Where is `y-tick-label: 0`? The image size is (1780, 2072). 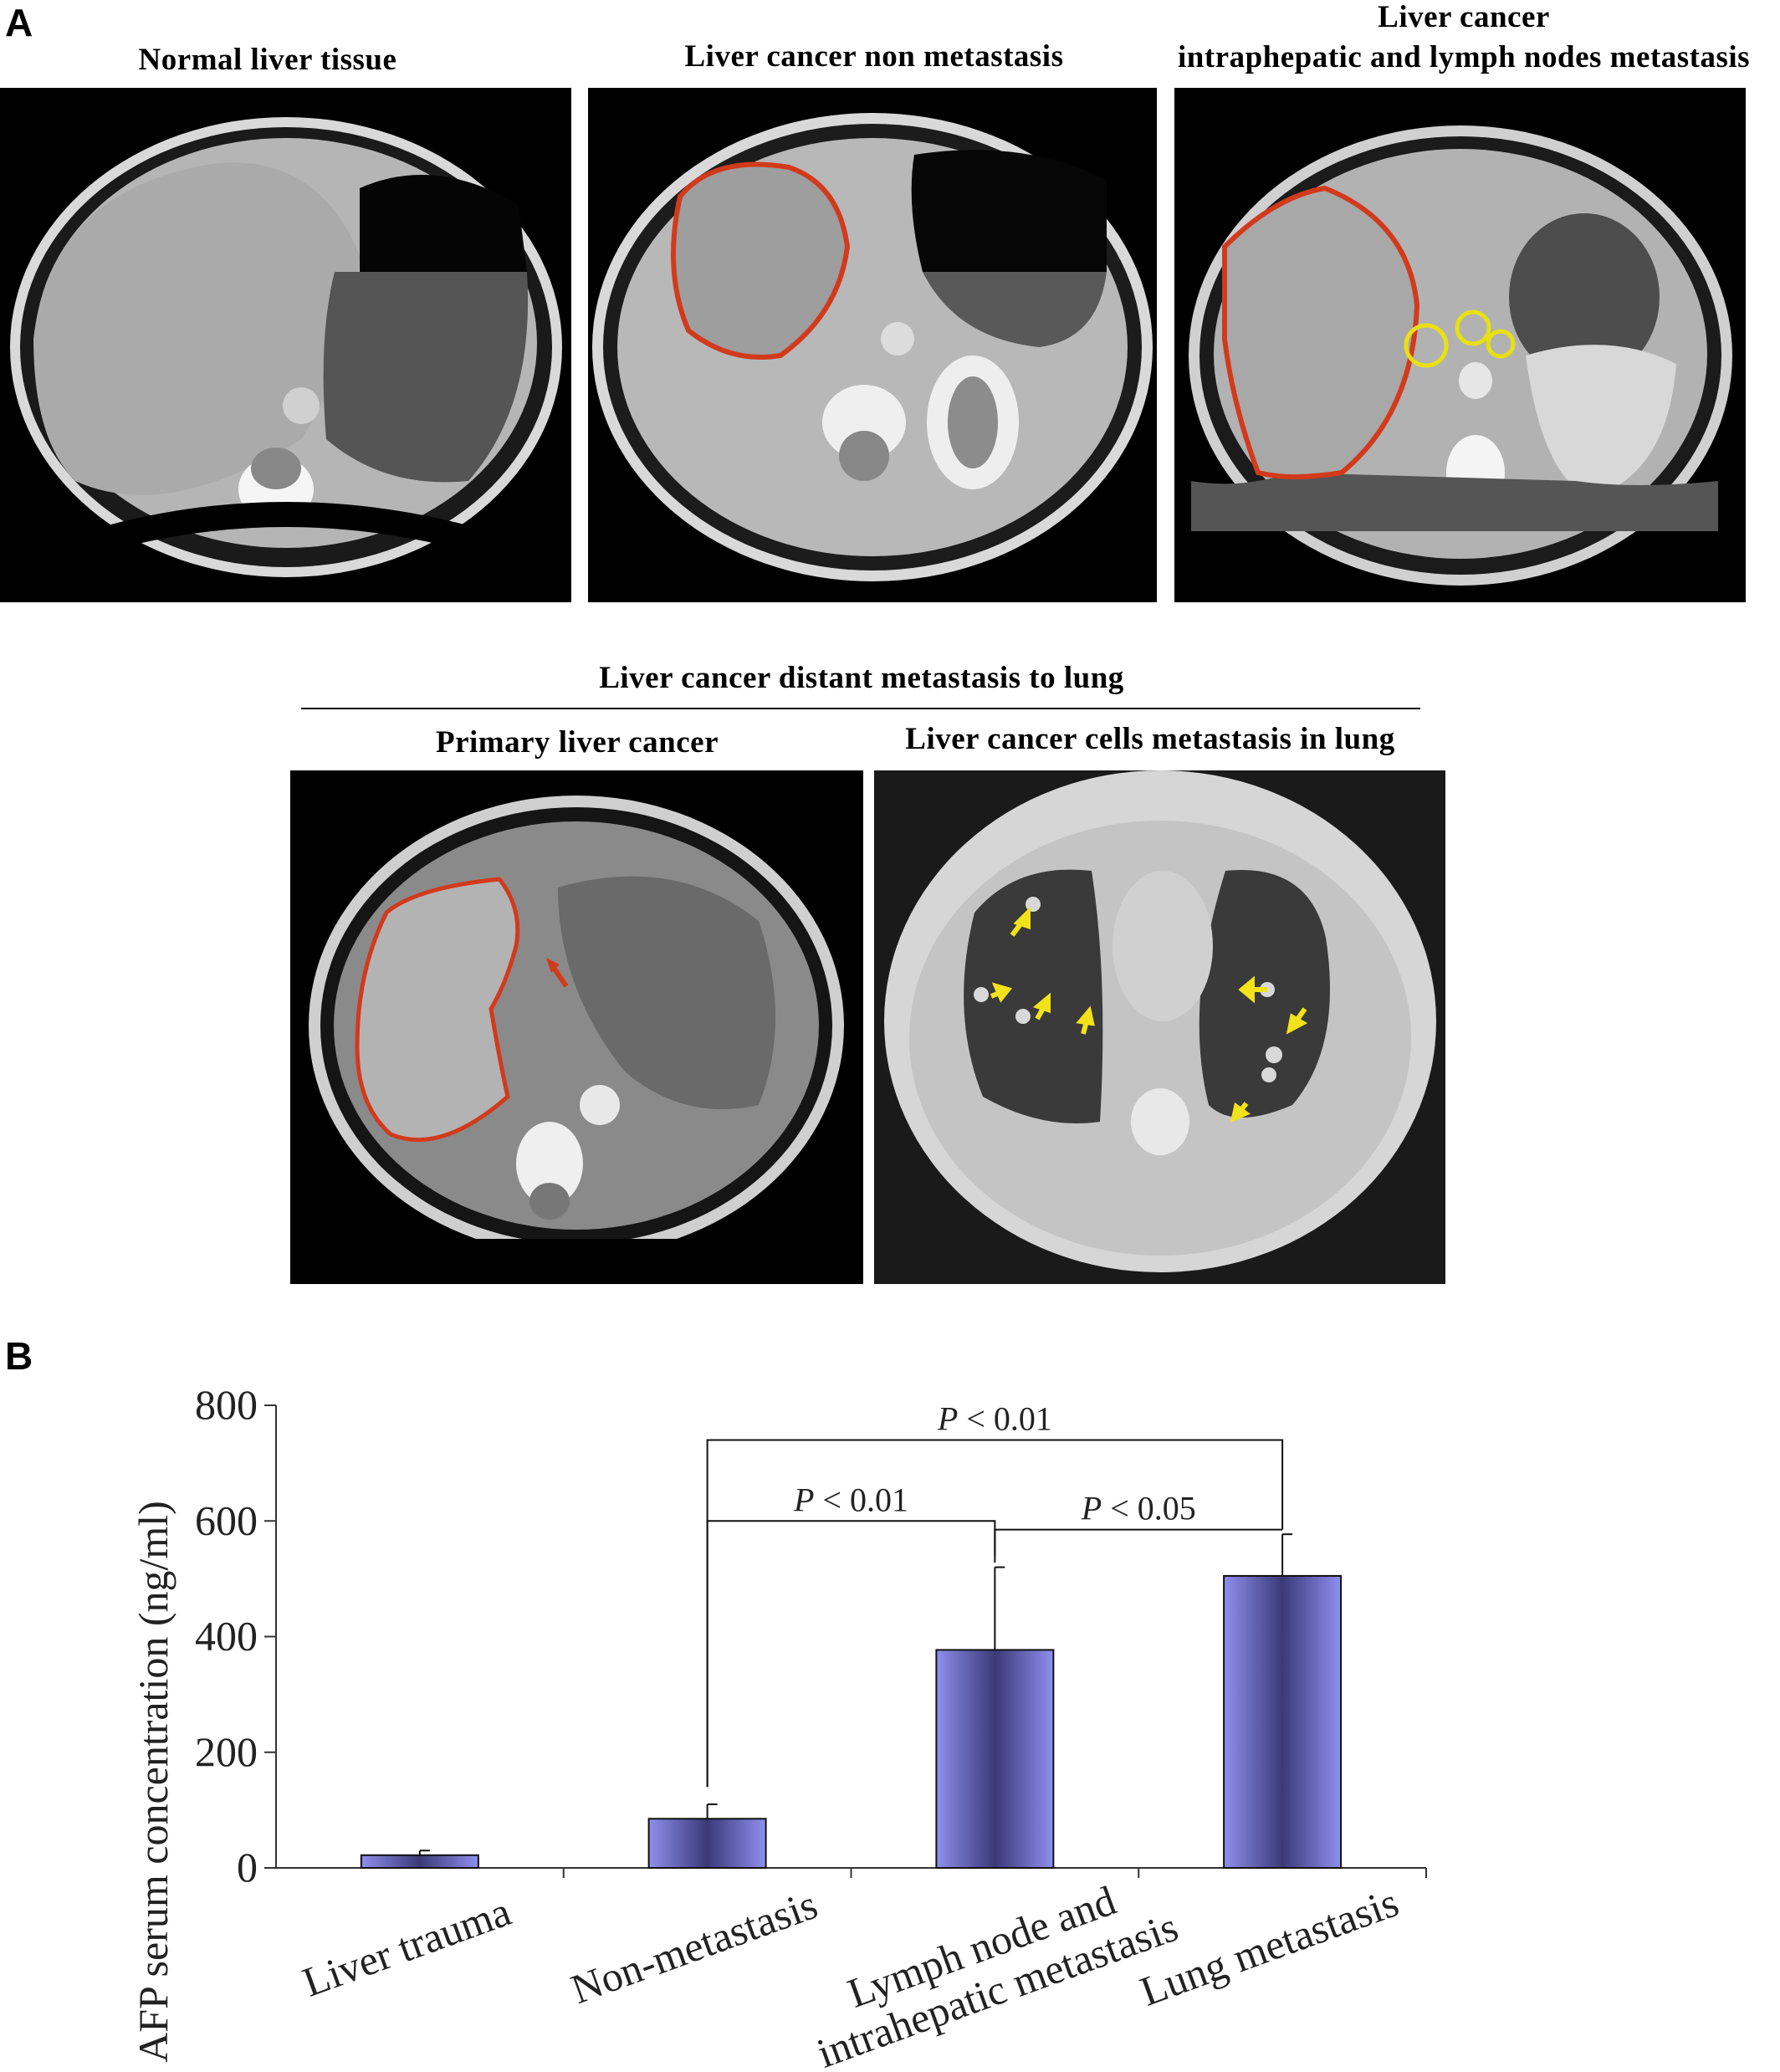
y-tick-label: 0 is located at coordinates (247, 1867).